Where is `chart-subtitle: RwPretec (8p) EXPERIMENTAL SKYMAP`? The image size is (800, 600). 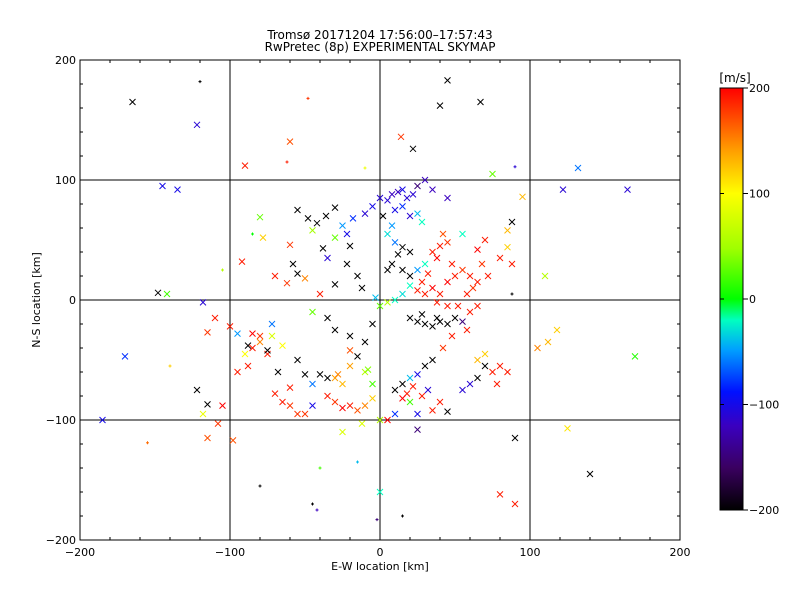 chart-subtitle: RwPretec (8p) EXPERIMENTAL SKYMAP is located at coordinates (380, 47).